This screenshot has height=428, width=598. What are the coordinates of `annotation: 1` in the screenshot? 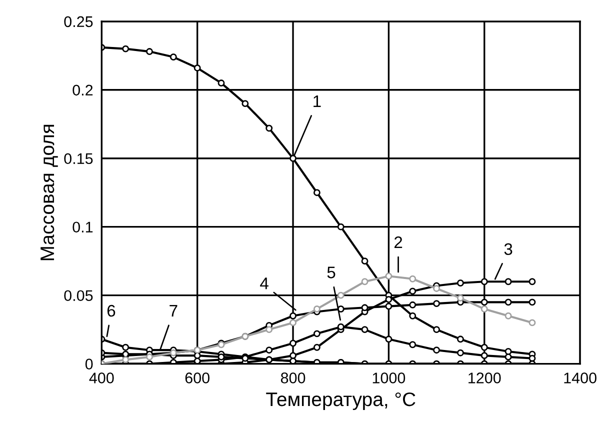 It's located at (317, 101).